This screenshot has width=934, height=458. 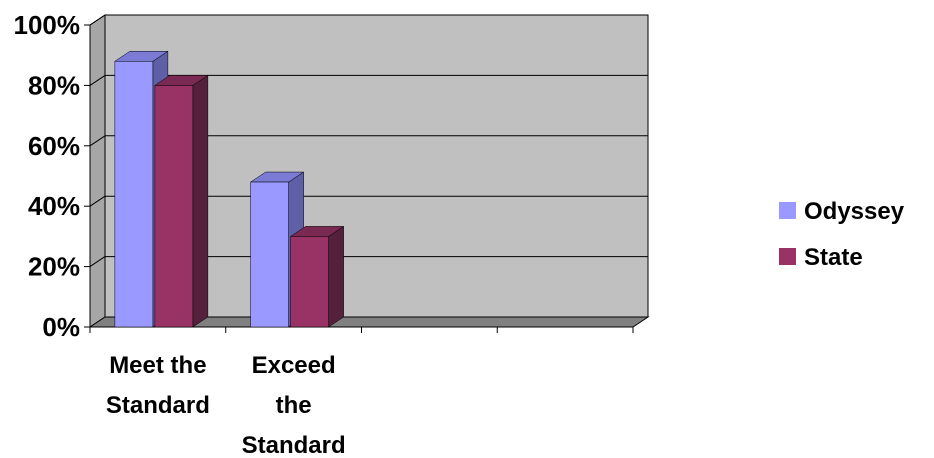 What do you see at coordinates (854, 211) in the screenshot?
I see `legend-label-odyssey: Odyssey` at bounding box center [854, 211].